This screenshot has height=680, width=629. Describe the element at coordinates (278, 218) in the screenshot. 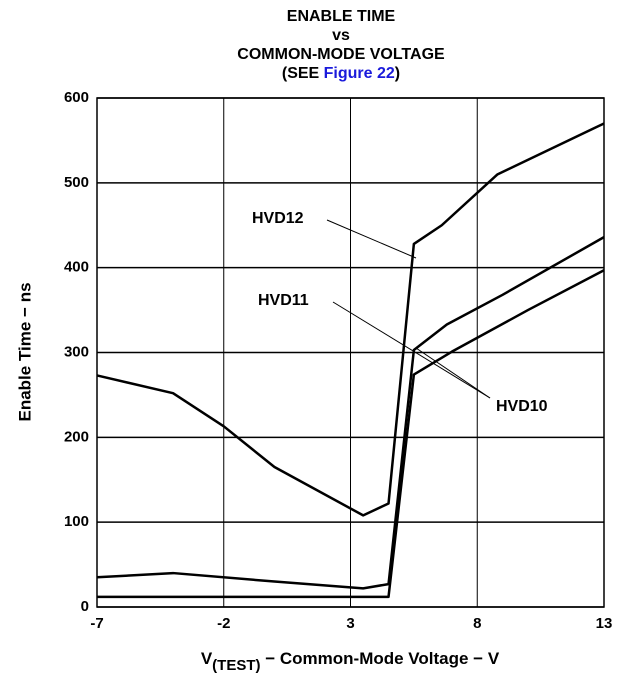

I see `series-label: HVD12` at that location.